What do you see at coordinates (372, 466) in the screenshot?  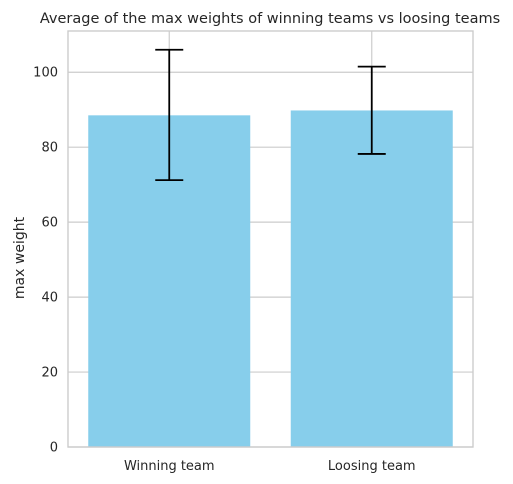 I see `x-tick-label: Loosing team` at bounding box center [372, 466].